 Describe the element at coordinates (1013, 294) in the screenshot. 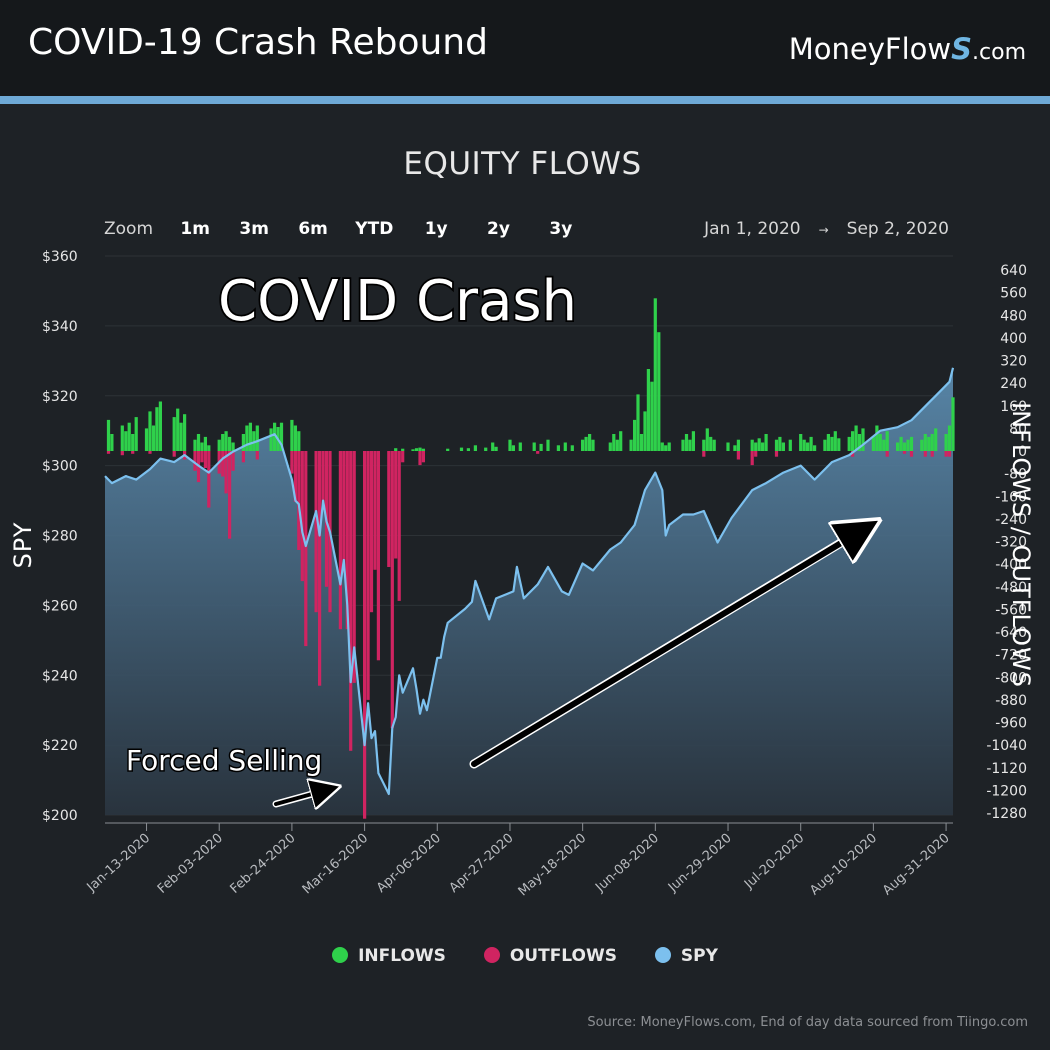

I see `y2-tick-label: 560` at that location.